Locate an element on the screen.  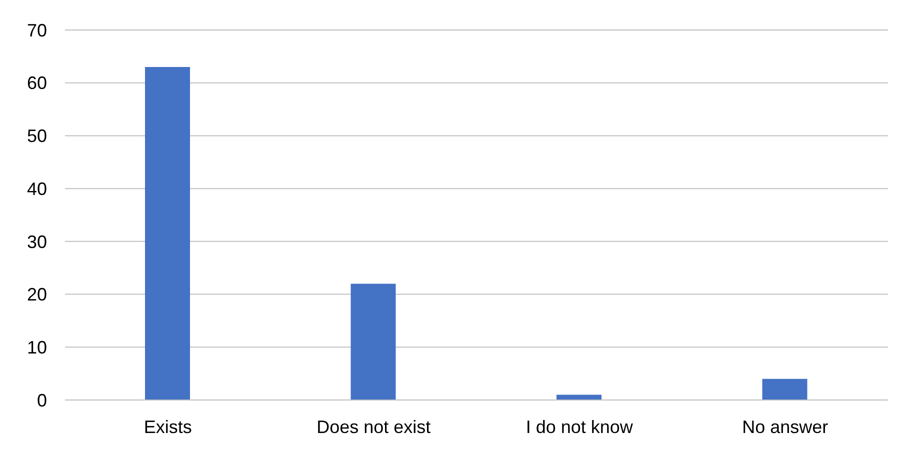
y-tick-label: 30 is located at coordinates (36, 242).